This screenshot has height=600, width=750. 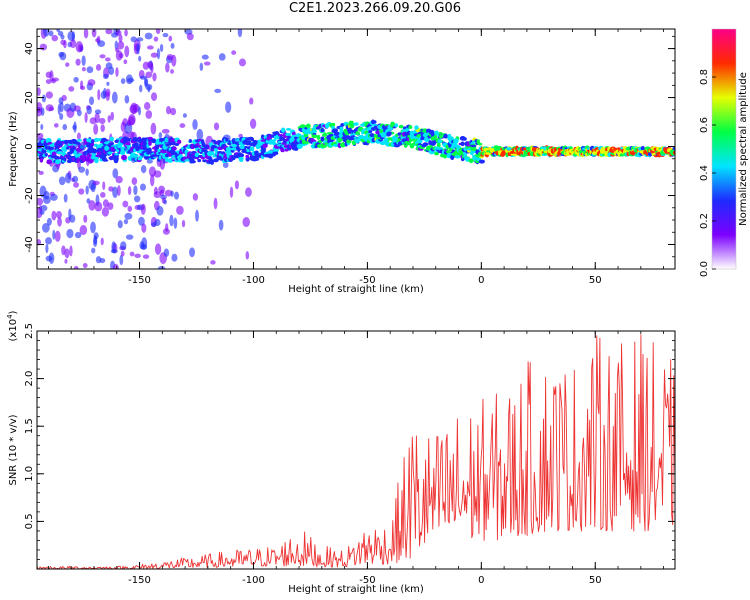 I want to click on colorbar-label: Normalized spectral amplitude, so click(x=743, y=149).